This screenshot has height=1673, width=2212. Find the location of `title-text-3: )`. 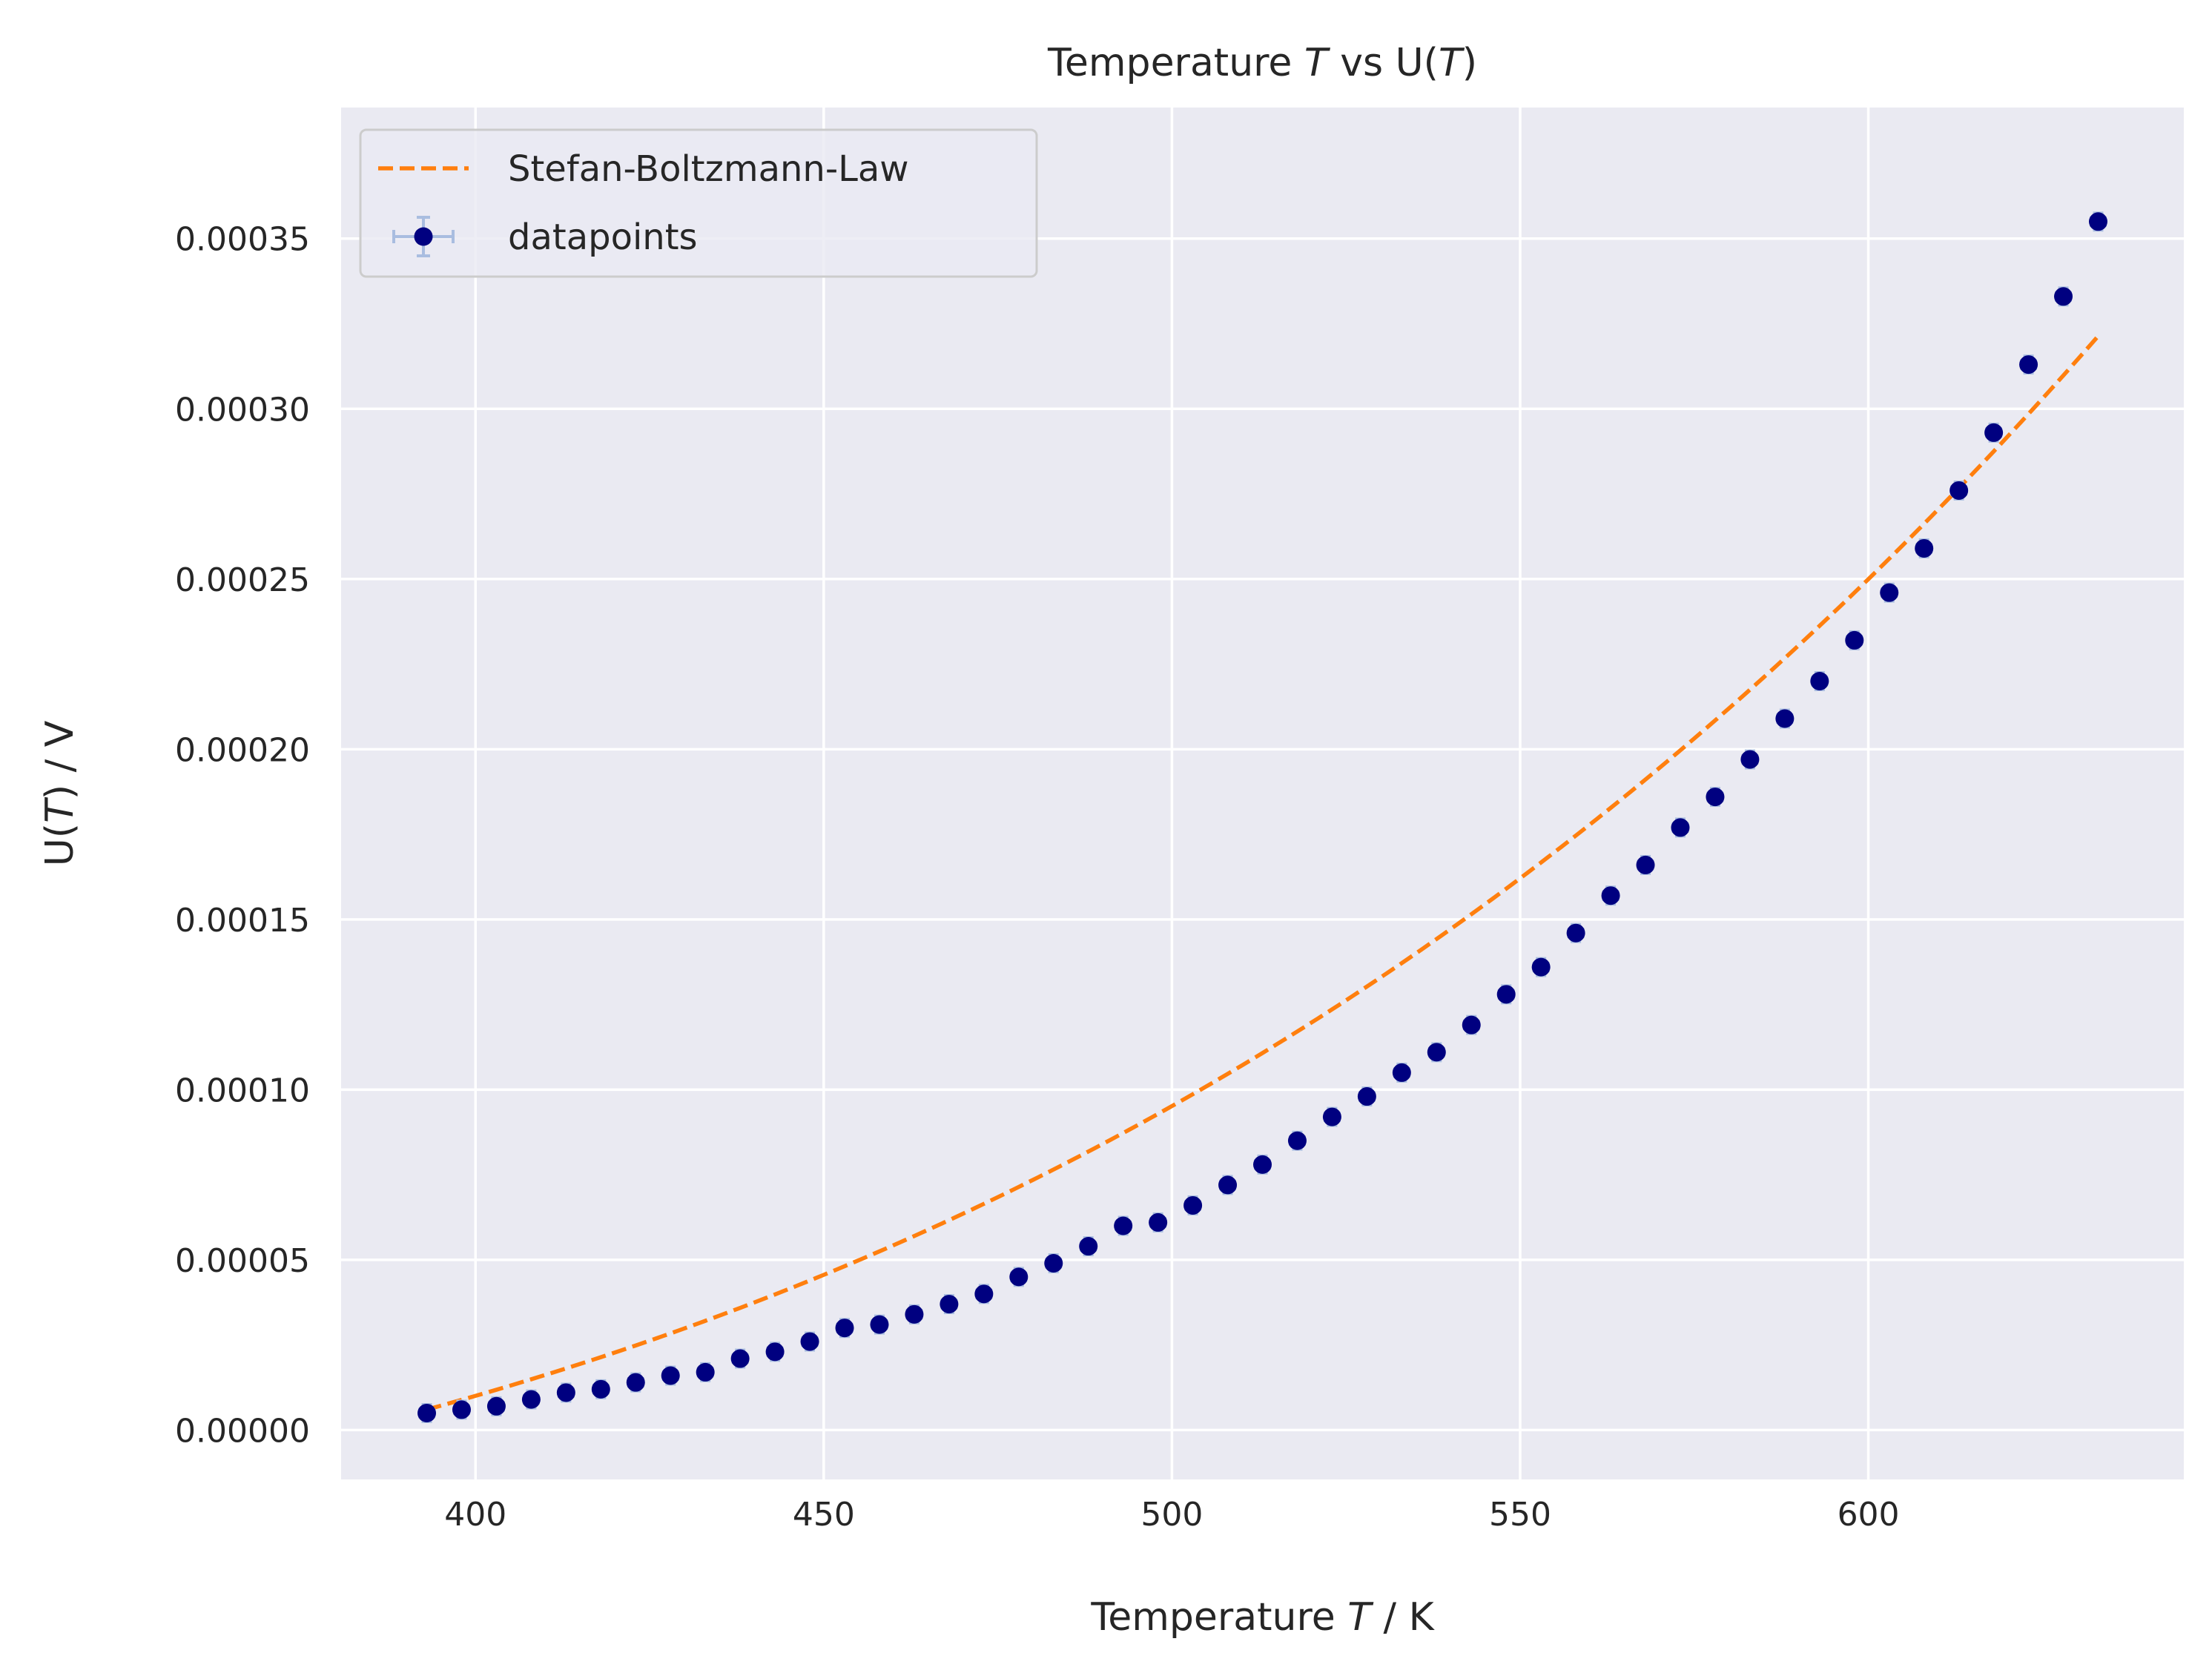

title-text-3: ) is located at coordinates (1469, 63).